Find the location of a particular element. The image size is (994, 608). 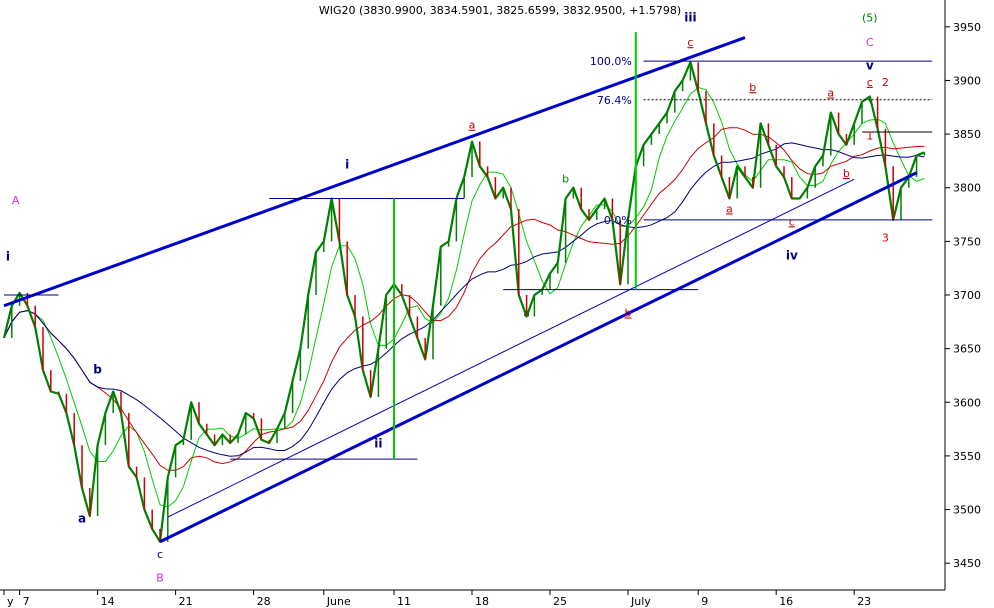

y-tick-label: 3600 is located at coordinates (967, 402).